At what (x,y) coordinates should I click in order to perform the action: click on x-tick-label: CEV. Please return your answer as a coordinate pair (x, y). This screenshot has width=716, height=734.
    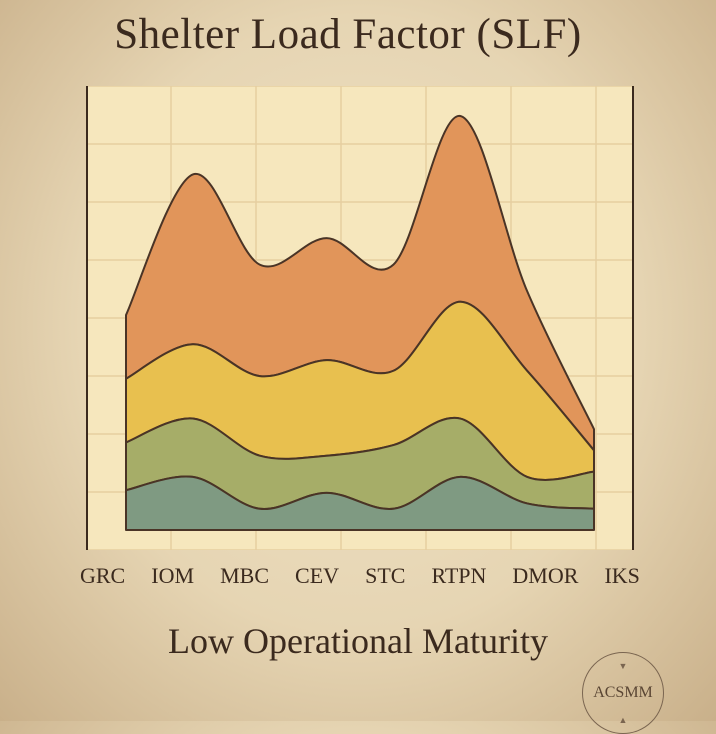
    Looking at the image, I should click on (317, 575).